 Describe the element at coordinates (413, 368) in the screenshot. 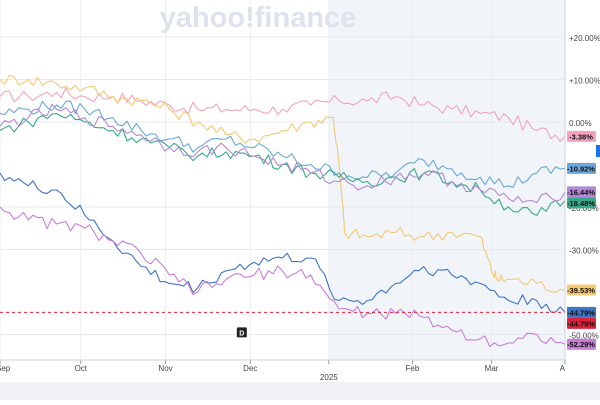

I see `x-tick-label: Feb` at that location.